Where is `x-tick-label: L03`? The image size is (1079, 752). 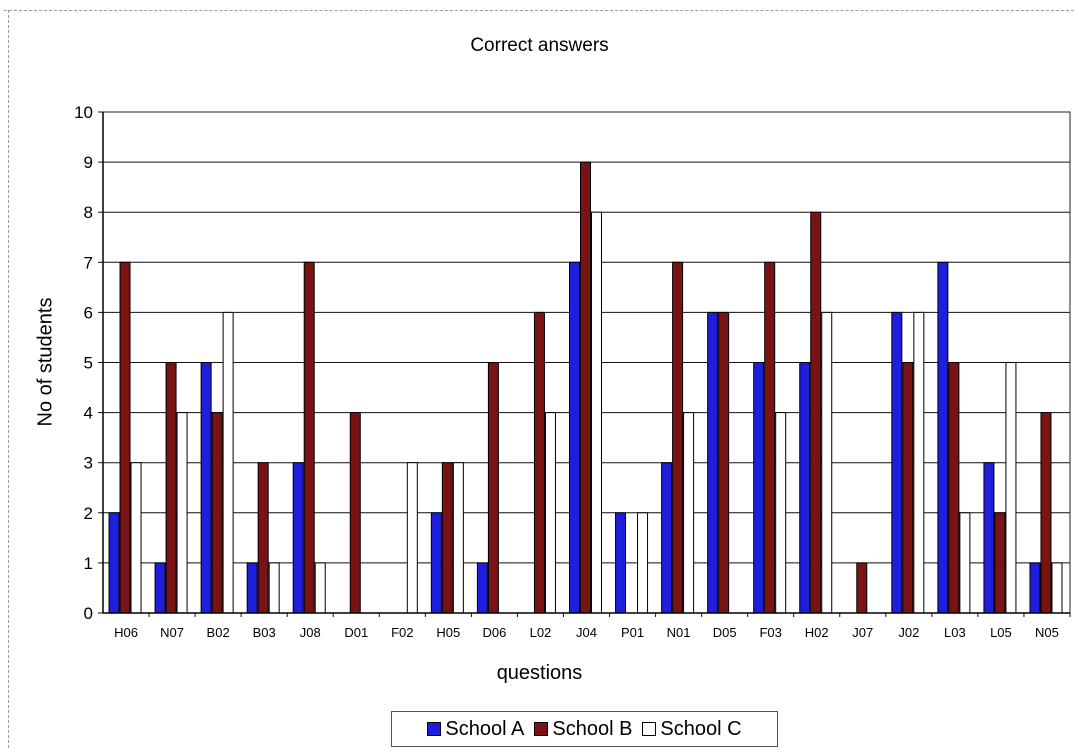 x-tick-label: L03 is located at coordinates (955, 632).